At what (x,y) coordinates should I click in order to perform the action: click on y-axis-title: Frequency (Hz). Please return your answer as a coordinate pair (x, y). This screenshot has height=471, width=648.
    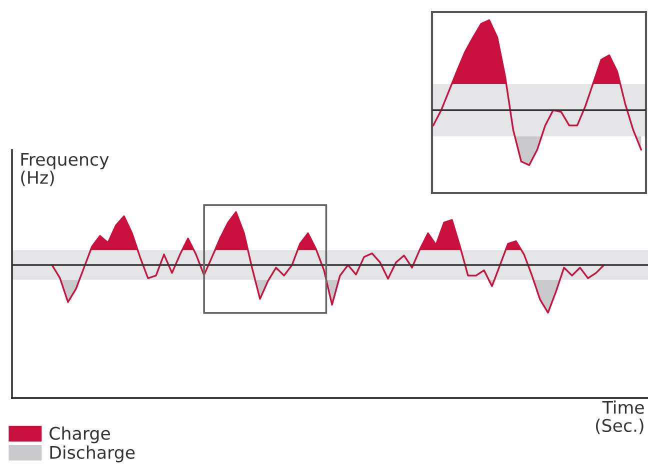
    Looking at the image, I should click on (65, 169).